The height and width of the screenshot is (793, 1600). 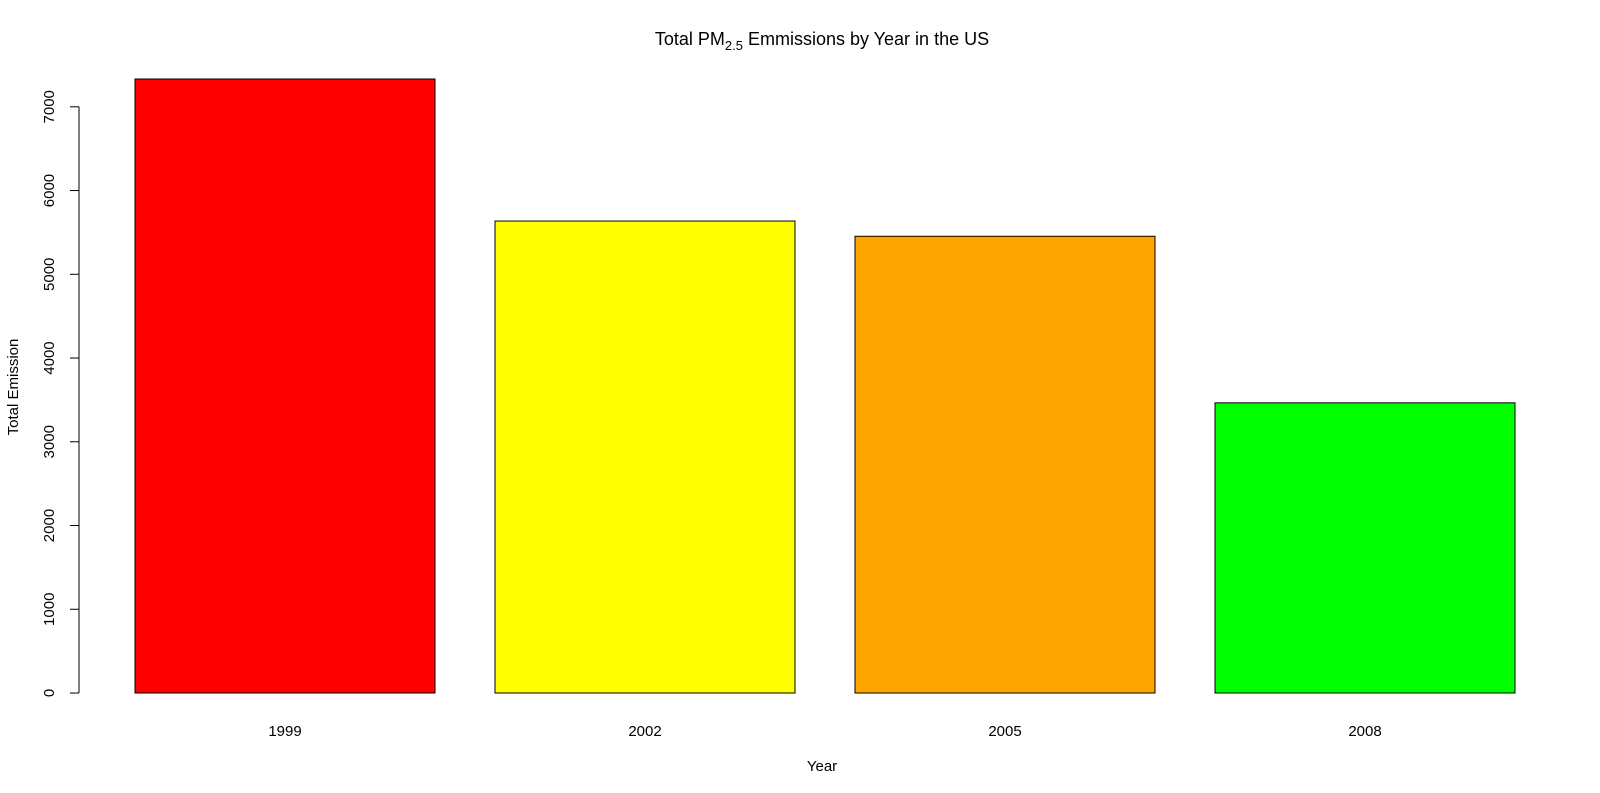 What do you see at coordinates (866, 39) in the screenshot?
I see `chart-title-suffix: Emmissions by Year in the US` at bounding box center [866, 39].